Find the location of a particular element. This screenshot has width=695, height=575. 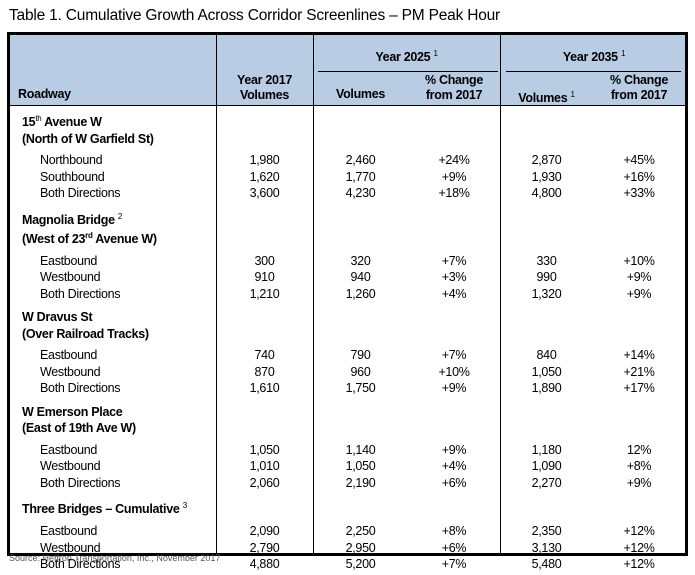

volume-2025: 940 is located at coordinates (360, 277).